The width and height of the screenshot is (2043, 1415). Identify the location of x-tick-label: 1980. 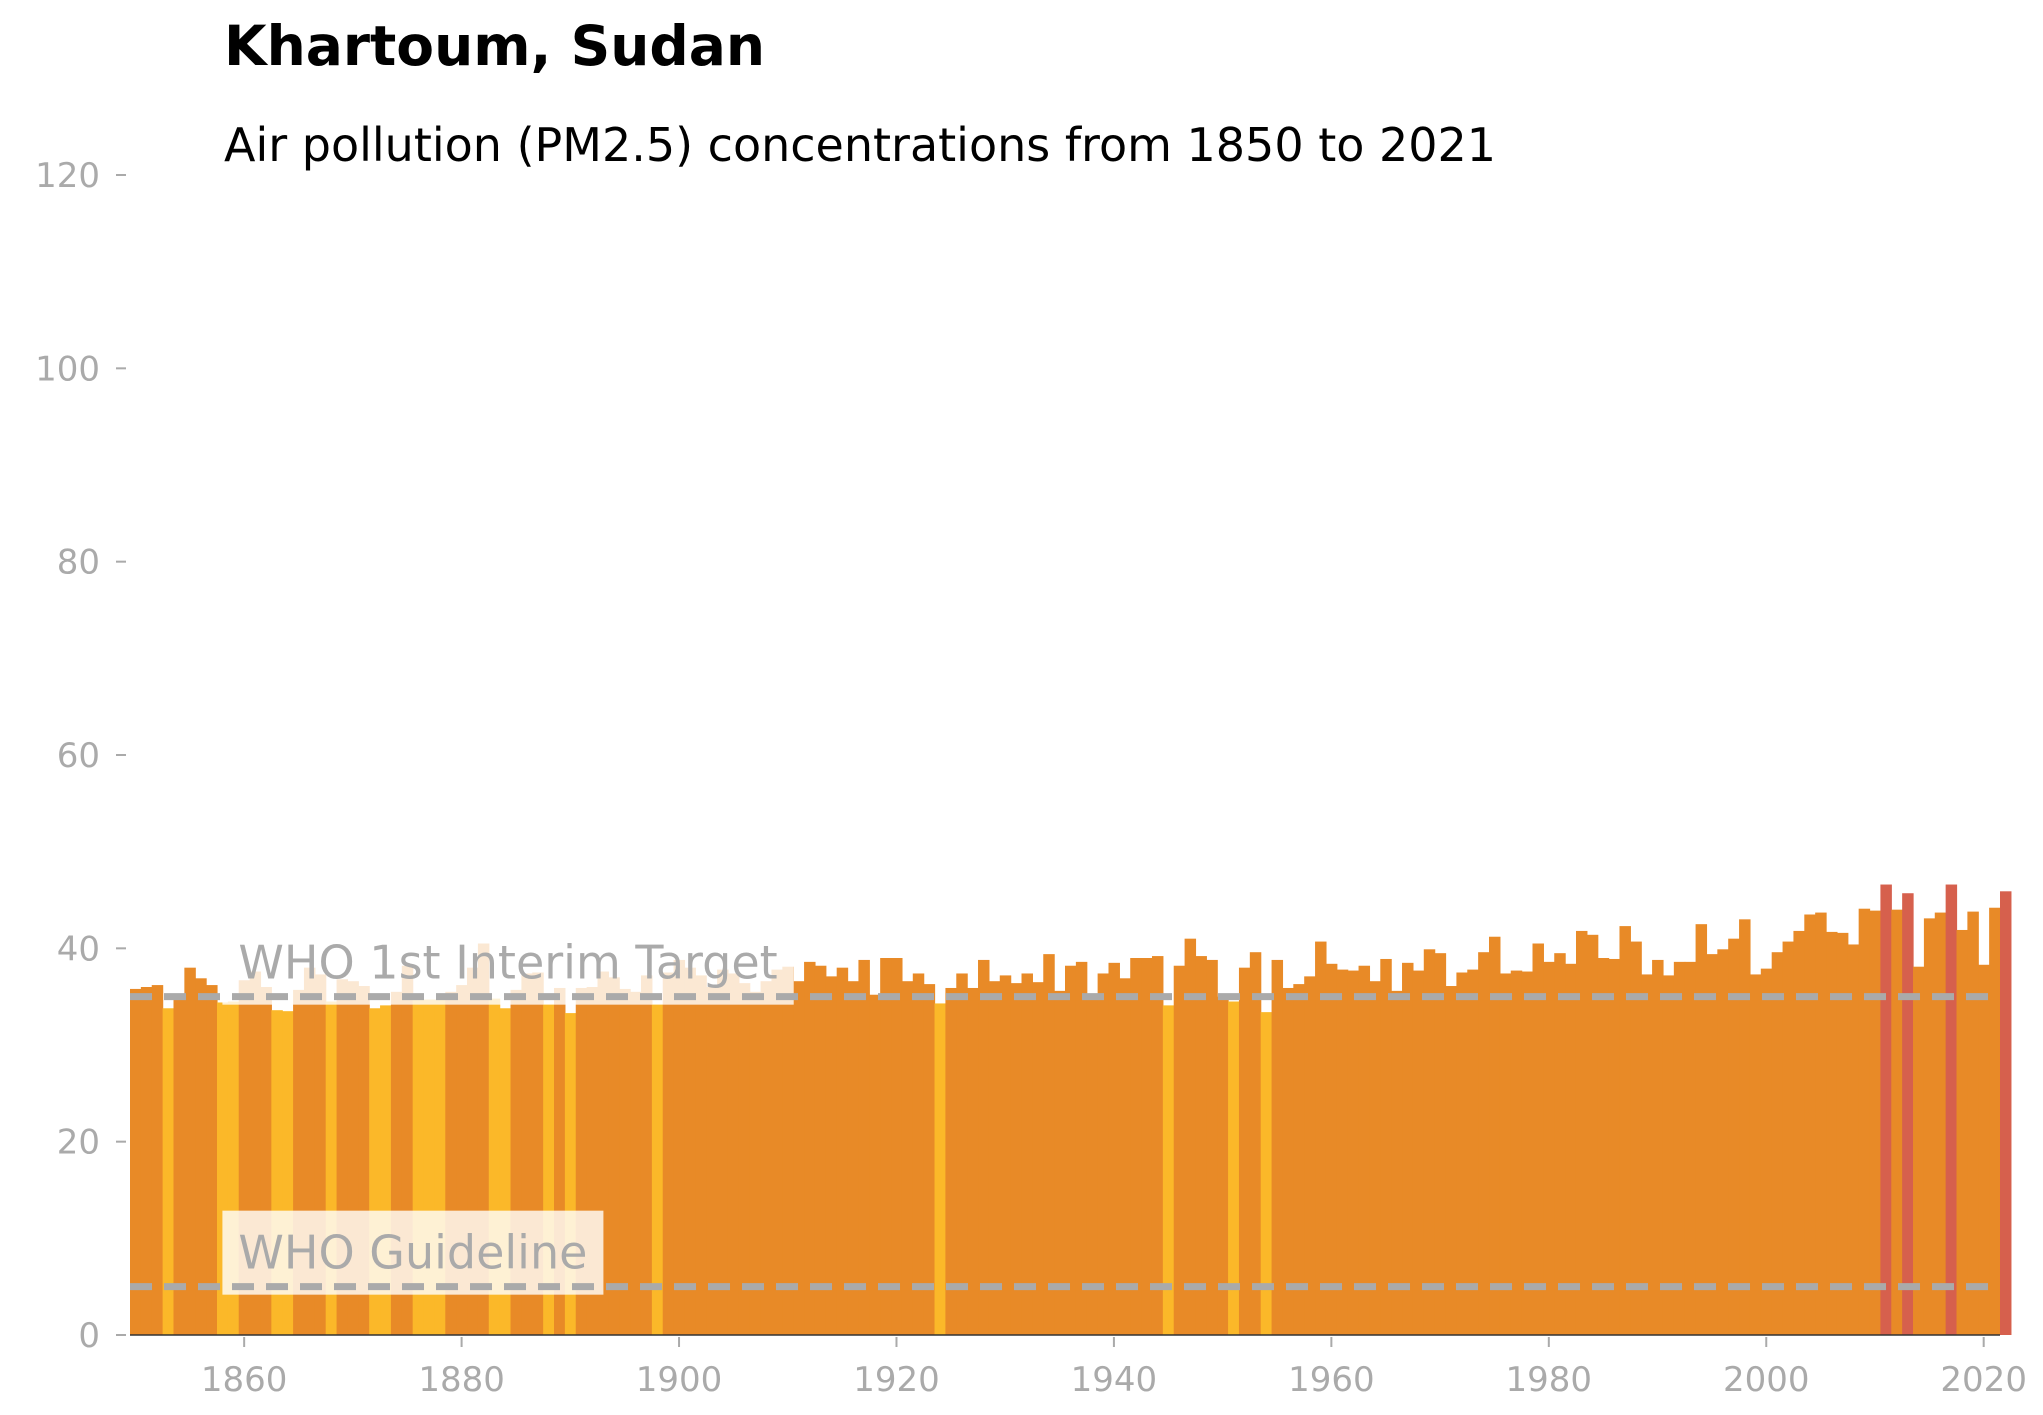
(1549, 1380).